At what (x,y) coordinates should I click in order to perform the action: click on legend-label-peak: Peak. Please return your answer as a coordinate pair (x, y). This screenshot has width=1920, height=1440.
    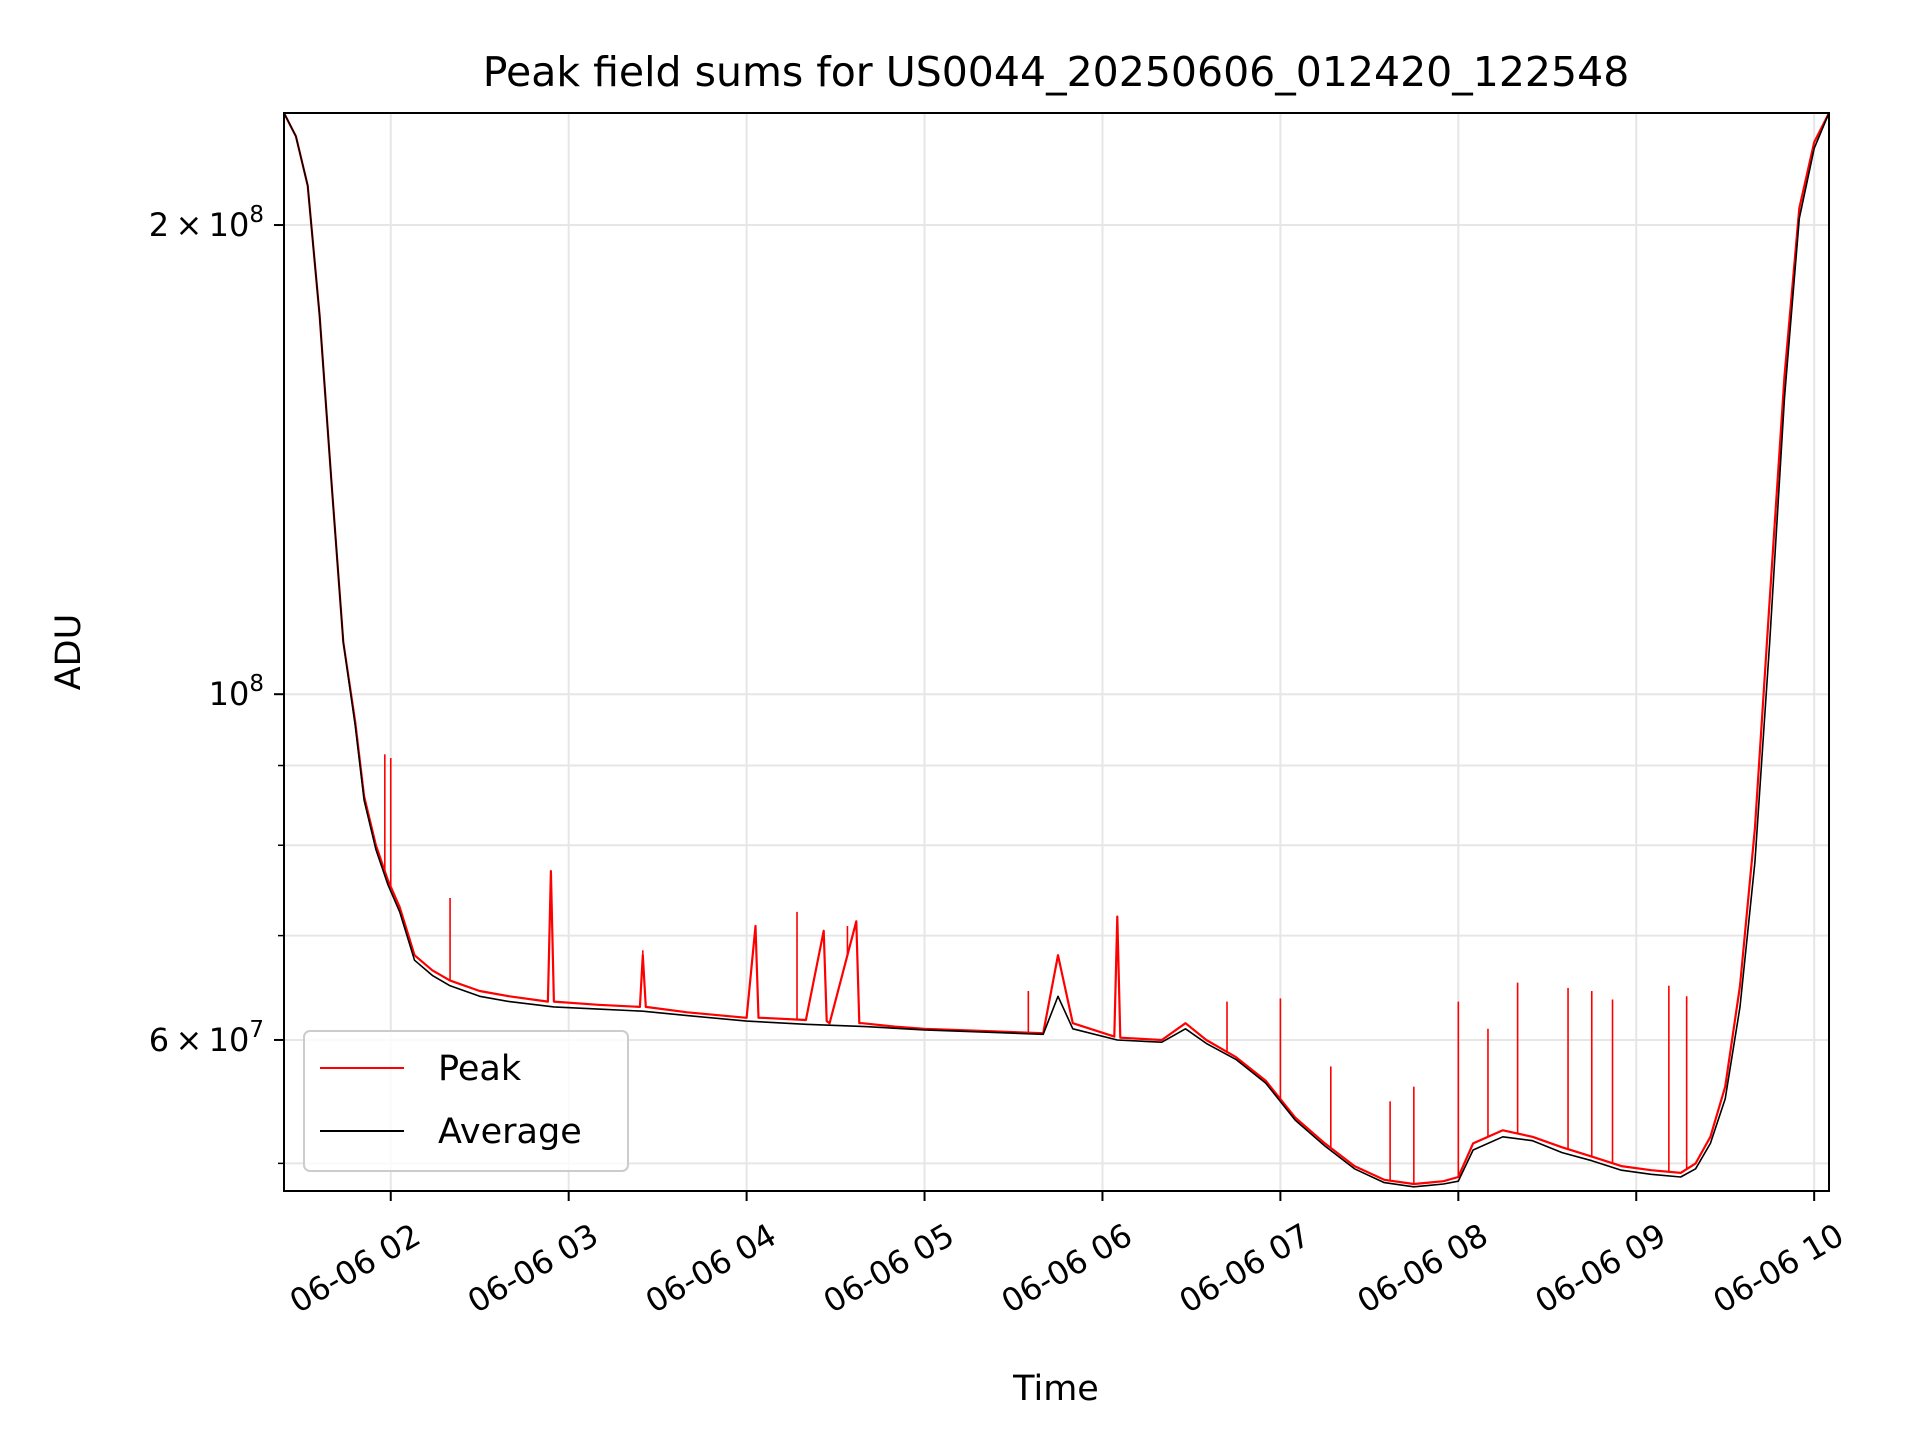
    Looking at the image, I should click on (480, 1069).